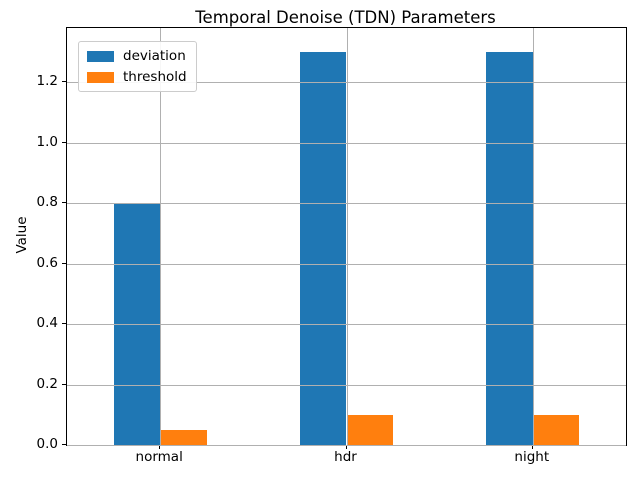 The height and width of the screenshot is (480, 640). I want to click on x-tick-label-normal: normal, so click(159, 457).